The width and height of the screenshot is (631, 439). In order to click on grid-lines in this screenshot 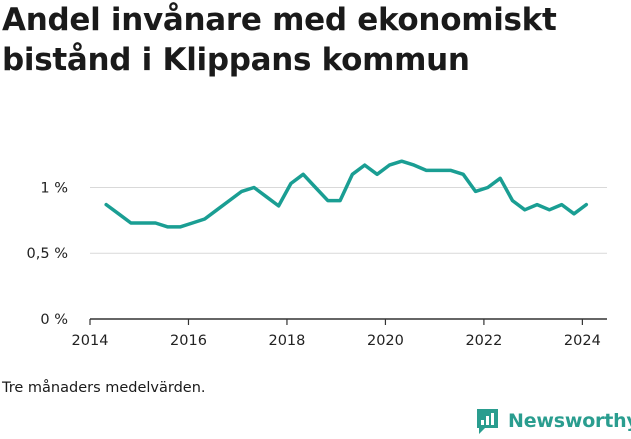, I will do `click(348, 220)`.